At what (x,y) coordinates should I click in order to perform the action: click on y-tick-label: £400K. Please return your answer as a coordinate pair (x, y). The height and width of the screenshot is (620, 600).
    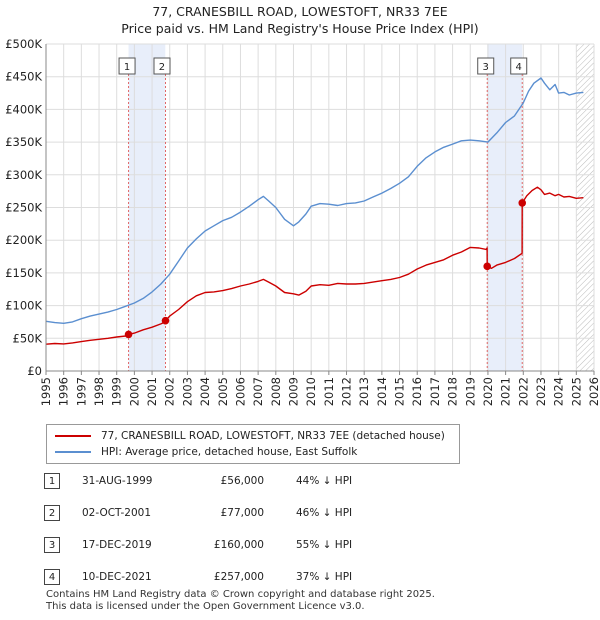
    Looking at the image, I should click on (23, 109).